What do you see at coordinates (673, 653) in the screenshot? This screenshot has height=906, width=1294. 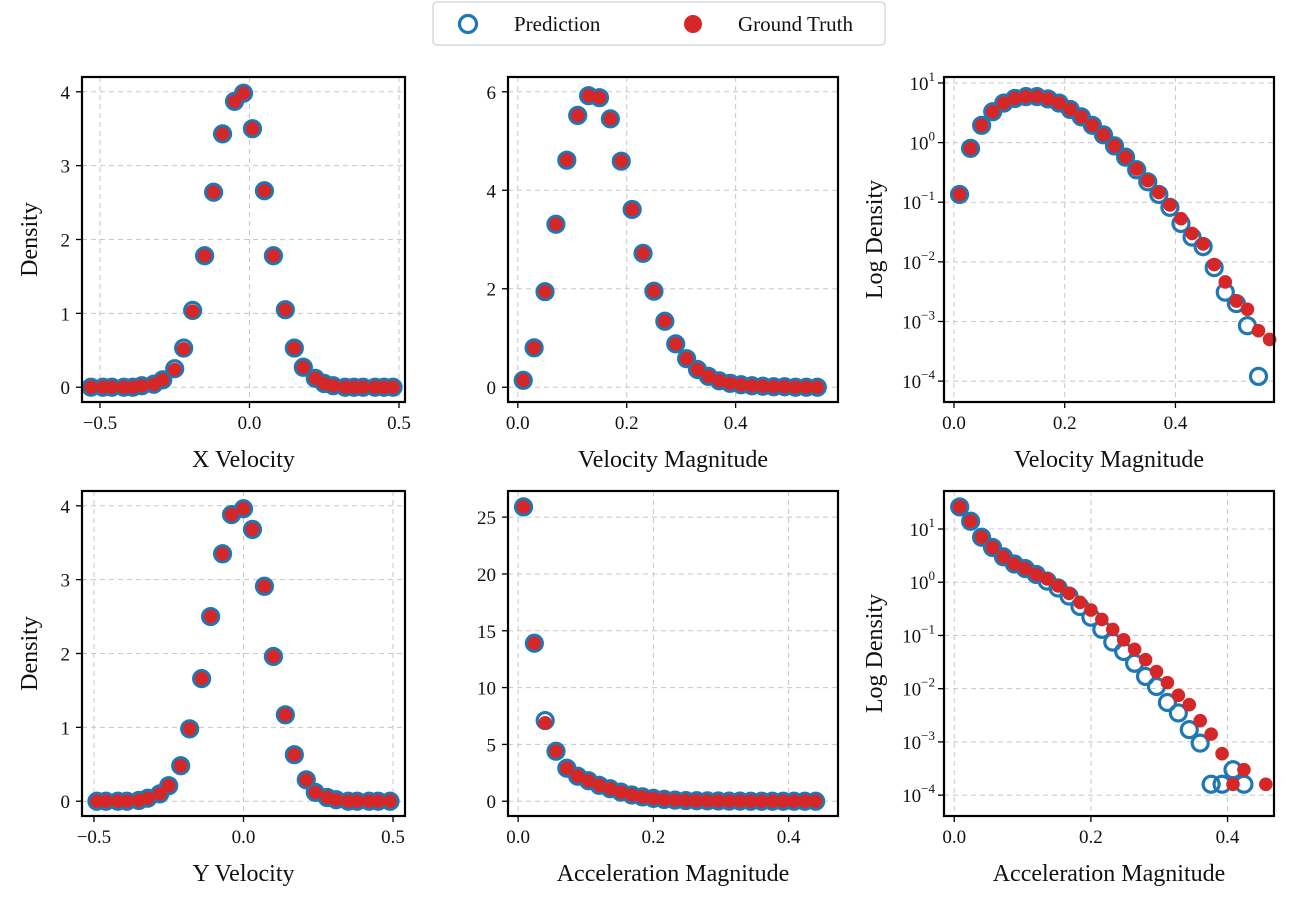 I see `axes-frame` at bounding box center [673, 653].